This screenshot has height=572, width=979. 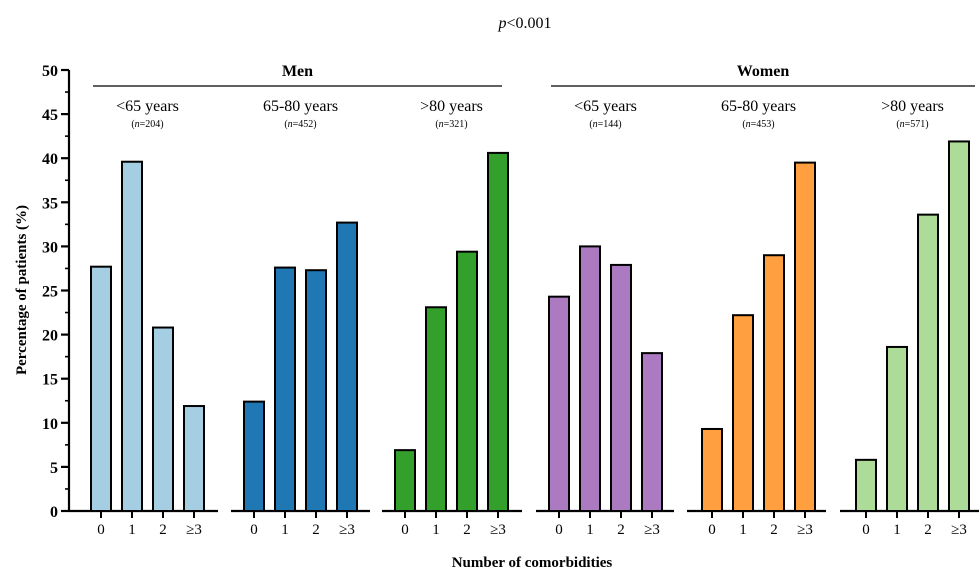 I want to click on x-axes: 0 1 2 ≥3 0 1 2 ≥3 0 1 2 ≥3 0 1 2 ≥3 0 1 2 ≥3 0 1 2 ≥3, so click(x=524, y=523).